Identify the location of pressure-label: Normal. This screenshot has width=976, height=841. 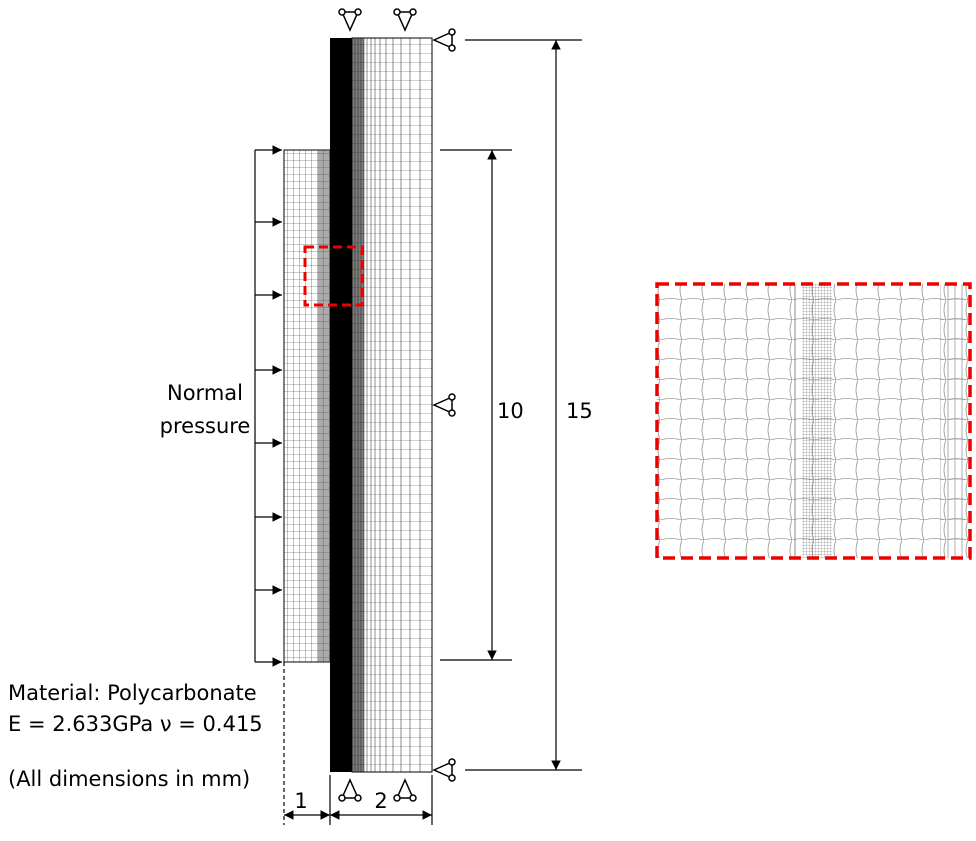
(205, 393).